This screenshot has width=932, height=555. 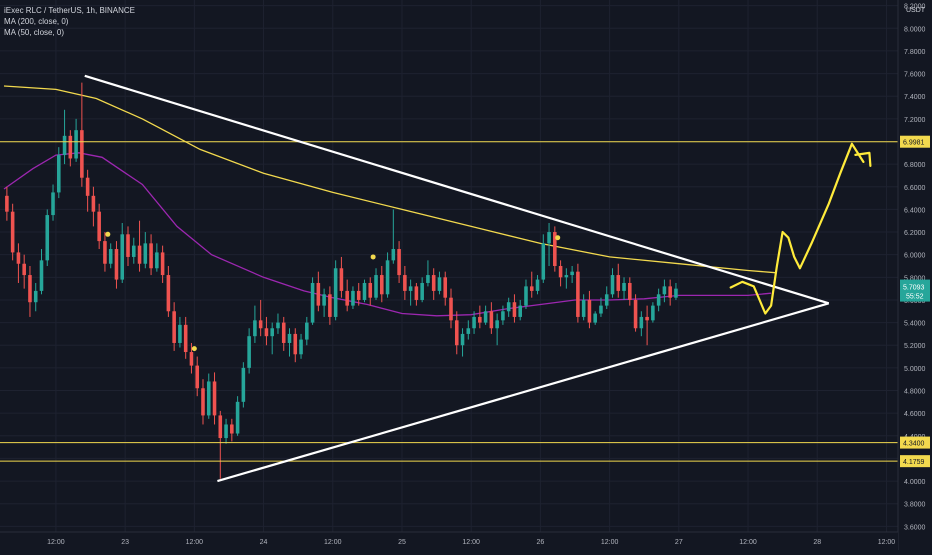 I want to click on level-price-label: 4.3400, so click(x=914, y=444).